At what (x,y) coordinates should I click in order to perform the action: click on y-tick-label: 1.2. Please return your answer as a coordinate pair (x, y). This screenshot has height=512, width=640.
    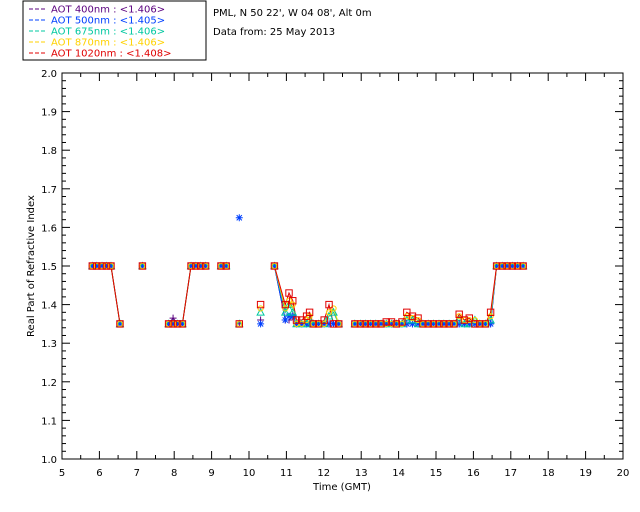
    Looking at the image, I should click on (49, 383).